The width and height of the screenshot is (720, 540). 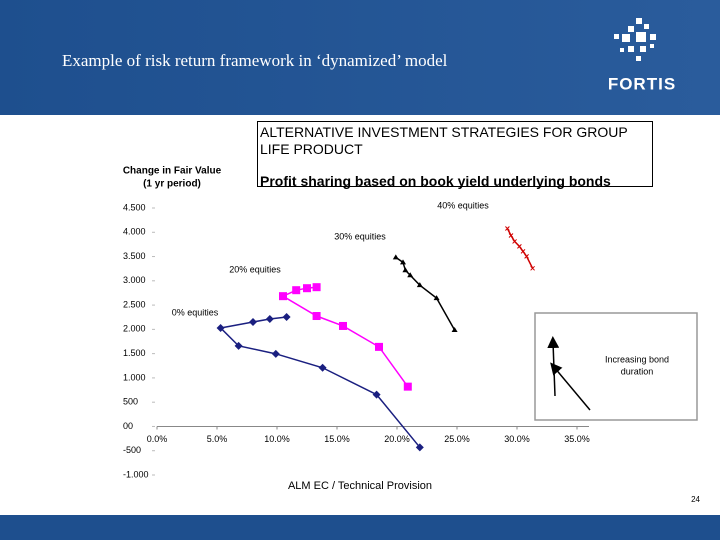 I want to click on y-tick-label: -500, so click(x=132, y=450).